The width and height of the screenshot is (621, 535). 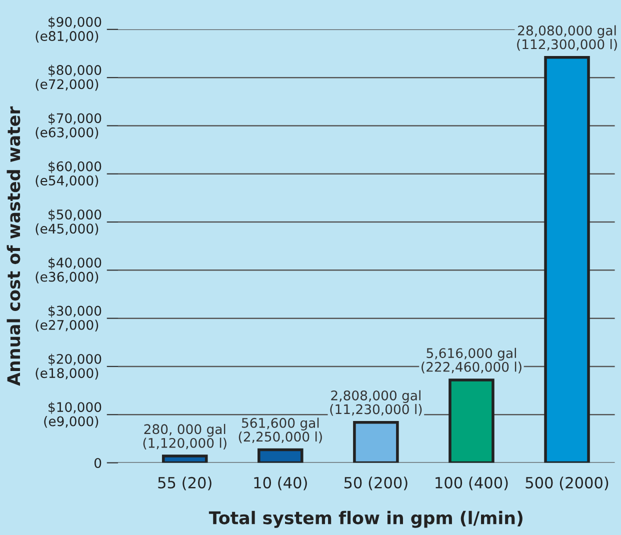 What do you see at coordinates (13, 246) in the screenshot?
I see `y-axis-title: Annual cost of wasted water` at bounding box center [13, 246].